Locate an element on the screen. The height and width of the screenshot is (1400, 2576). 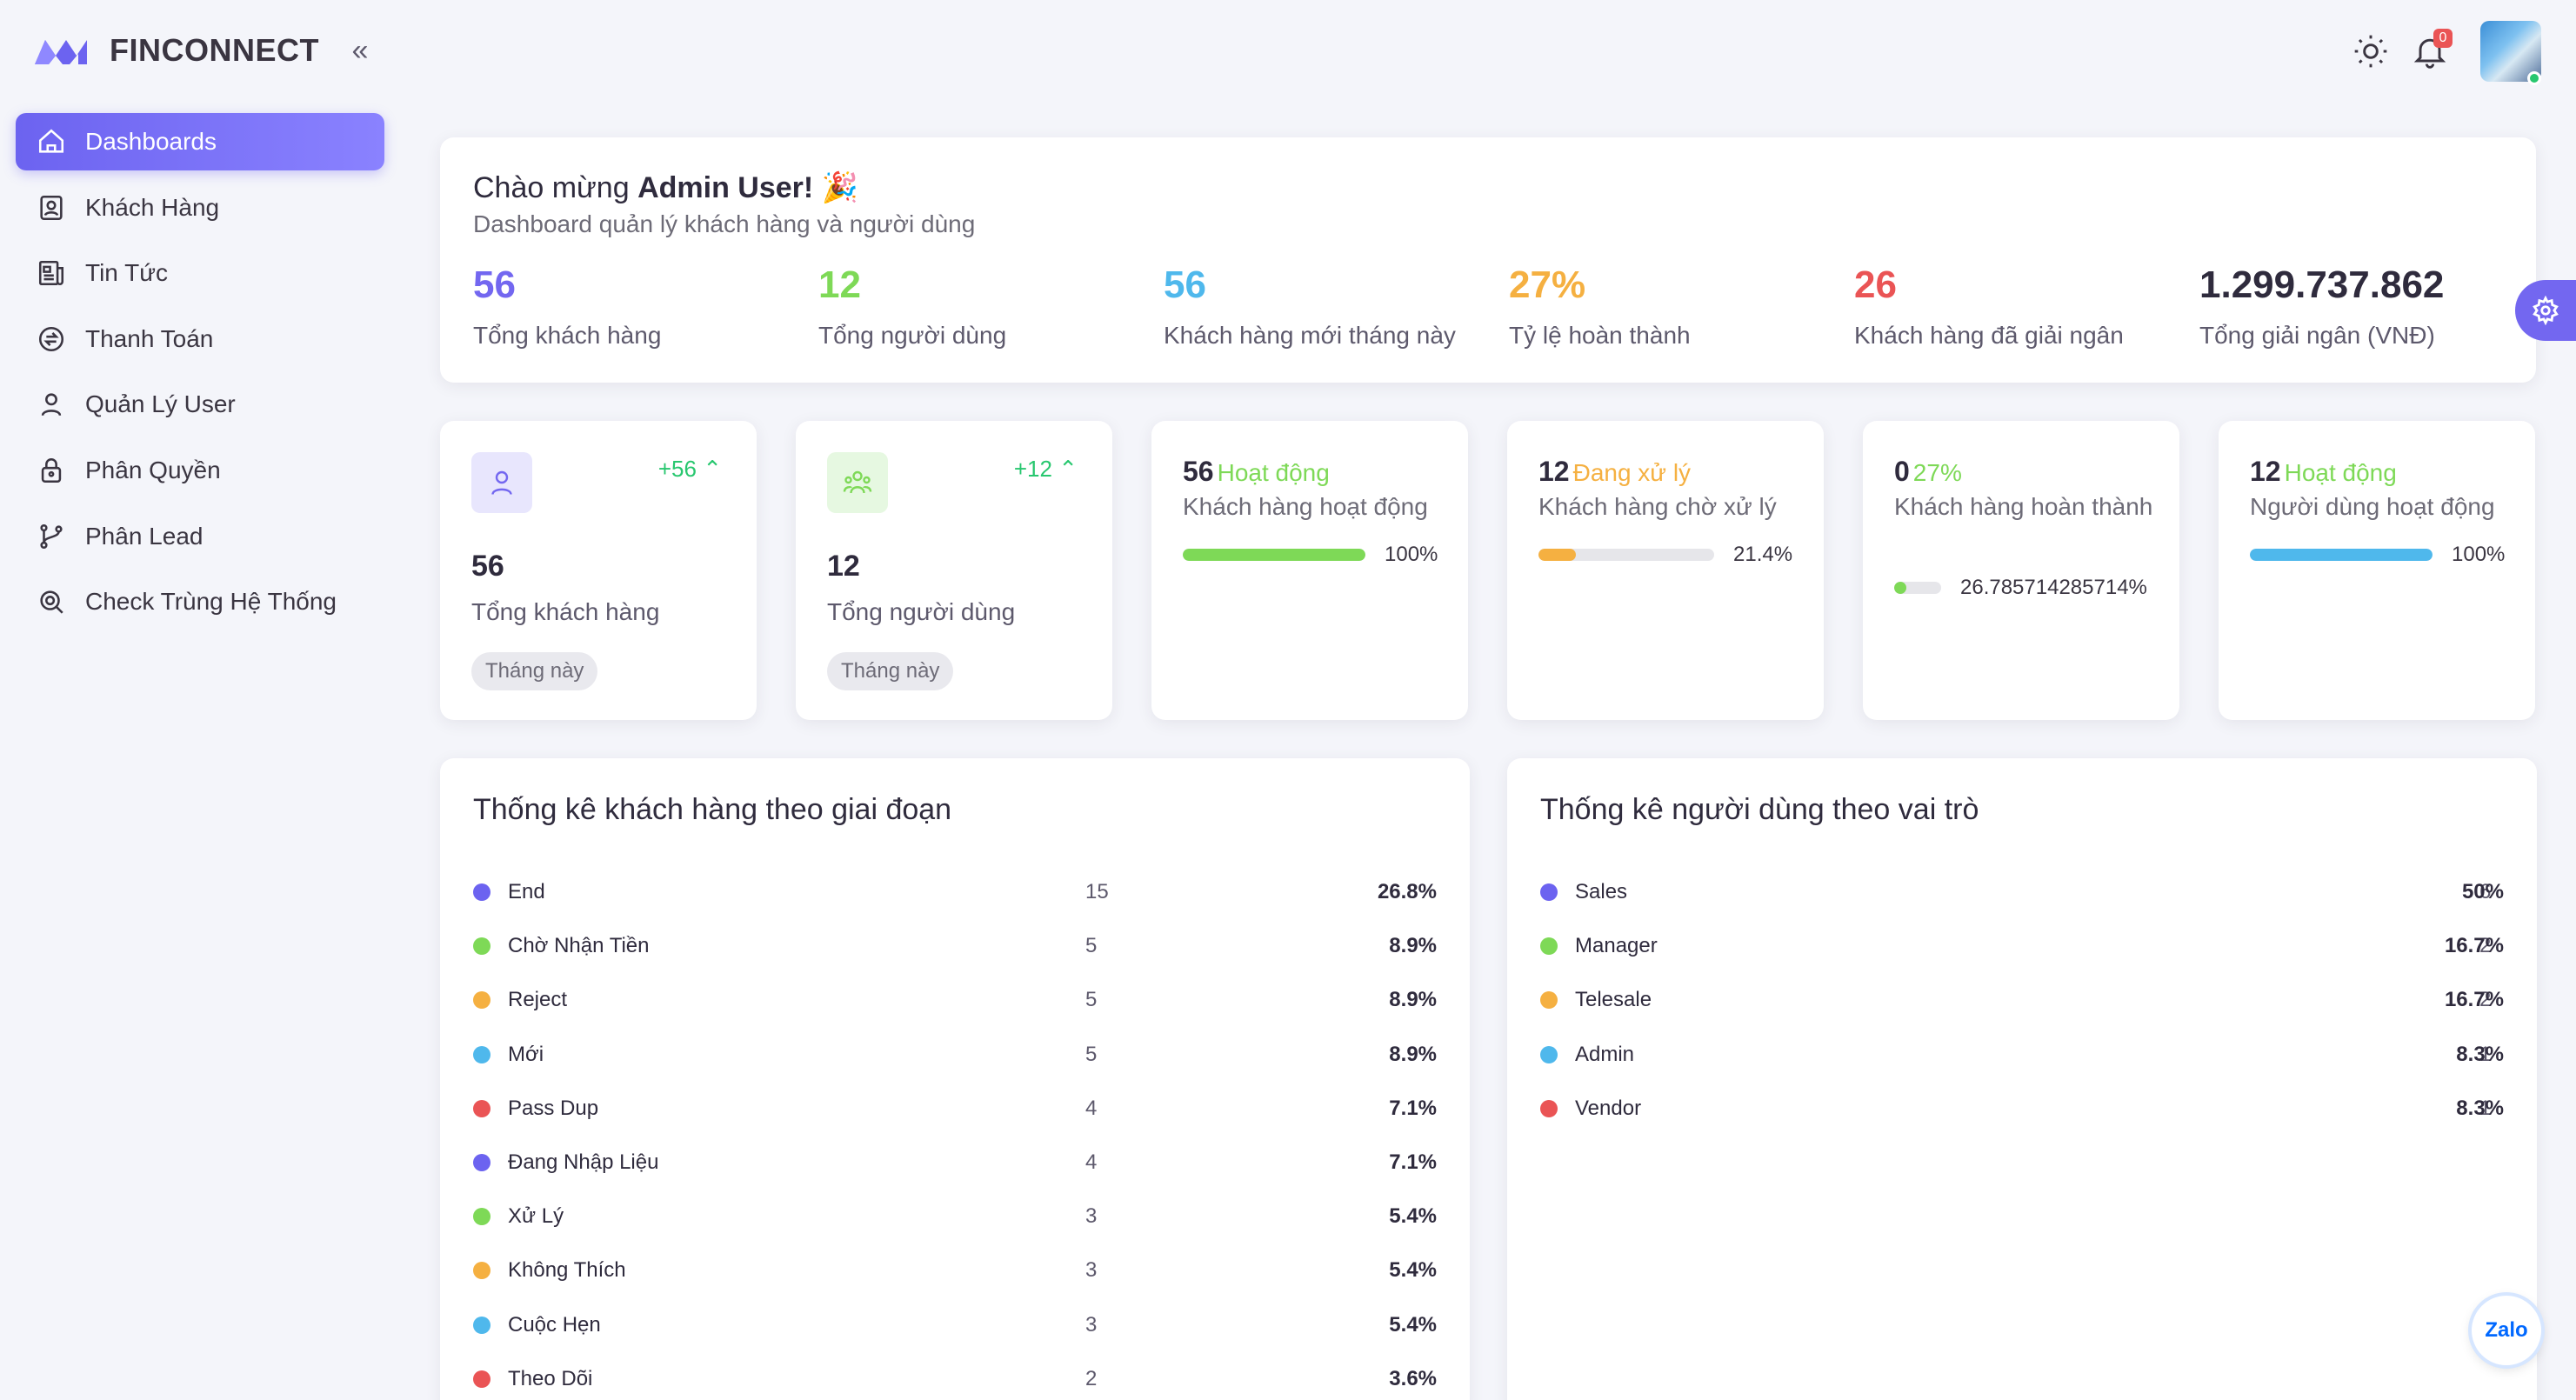
progress-card-active-customers: 56 Hoạt động Khách hàng hoạt động 100% is located at coordinates (1309, 570).